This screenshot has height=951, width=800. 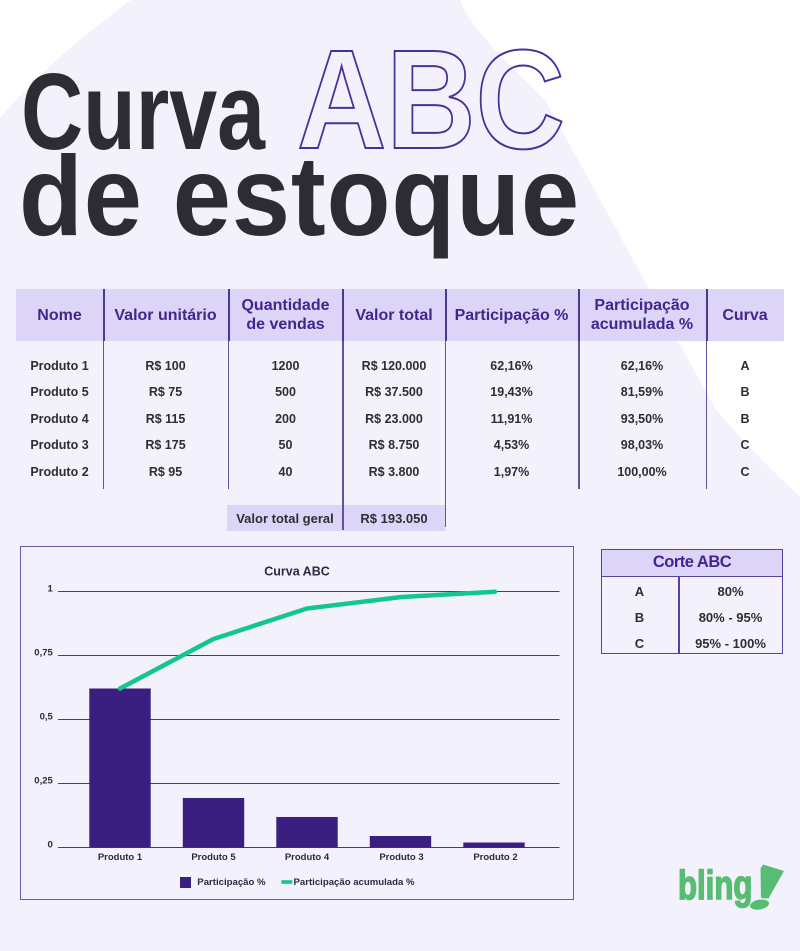 I want to click on svg-text: 1, so click(x=51, y=589).